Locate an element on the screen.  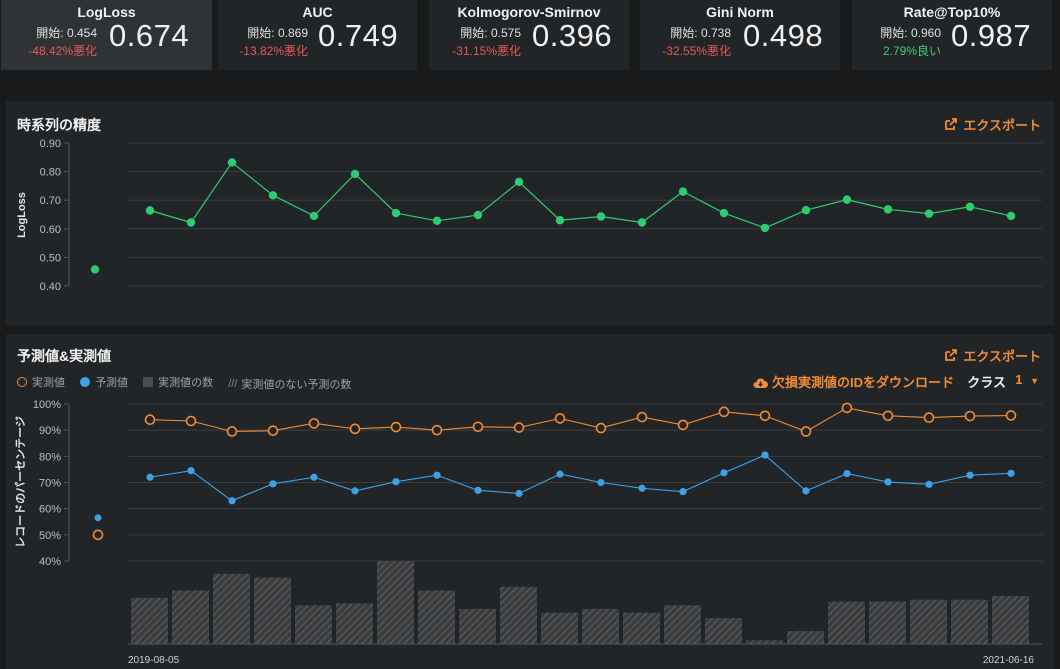
class-select: 1 ▼ is located at coordinates (1027, 379).